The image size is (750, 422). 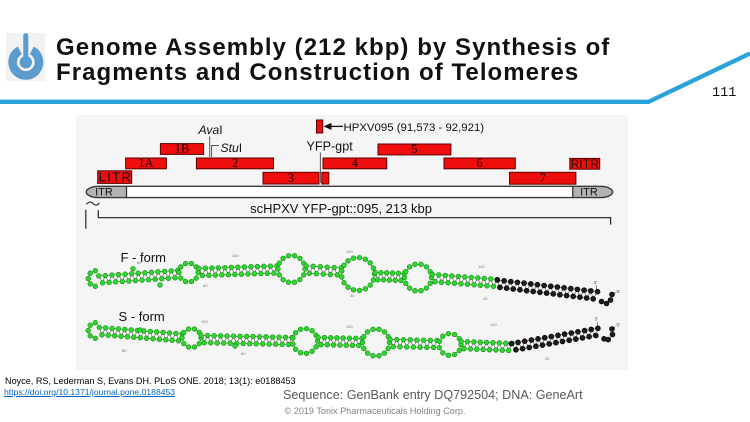 I want to click on svg-text: YFP-gpt, so click(x=330, y=146).